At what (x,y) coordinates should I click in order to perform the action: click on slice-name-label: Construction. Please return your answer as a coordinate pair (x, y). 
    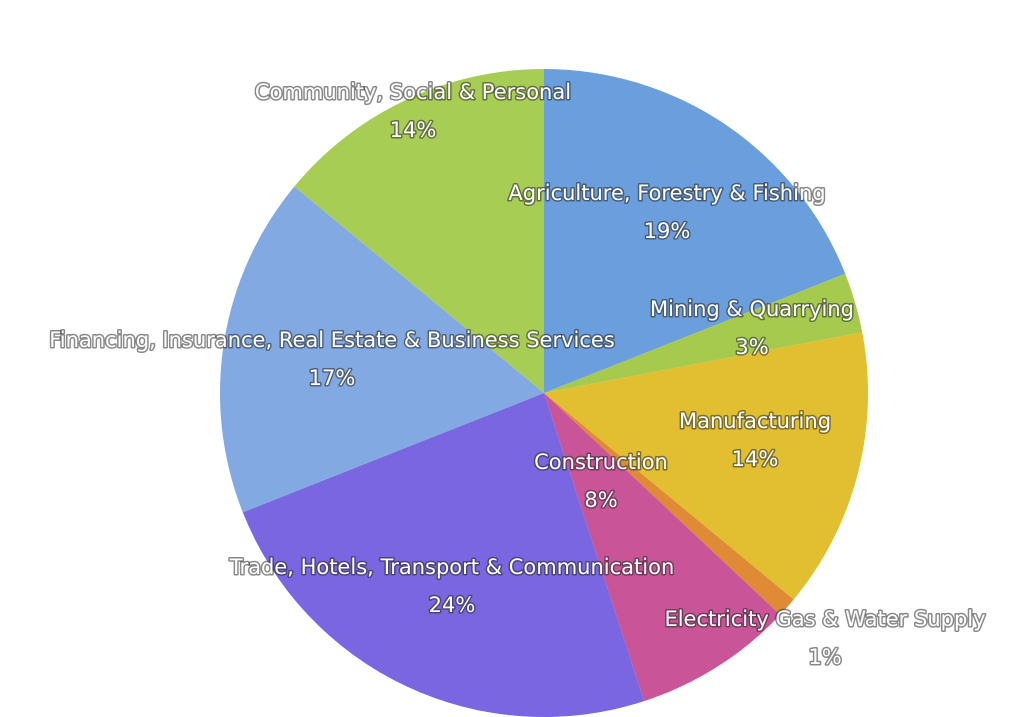
    Looking at the image, I should click on (601, 462).